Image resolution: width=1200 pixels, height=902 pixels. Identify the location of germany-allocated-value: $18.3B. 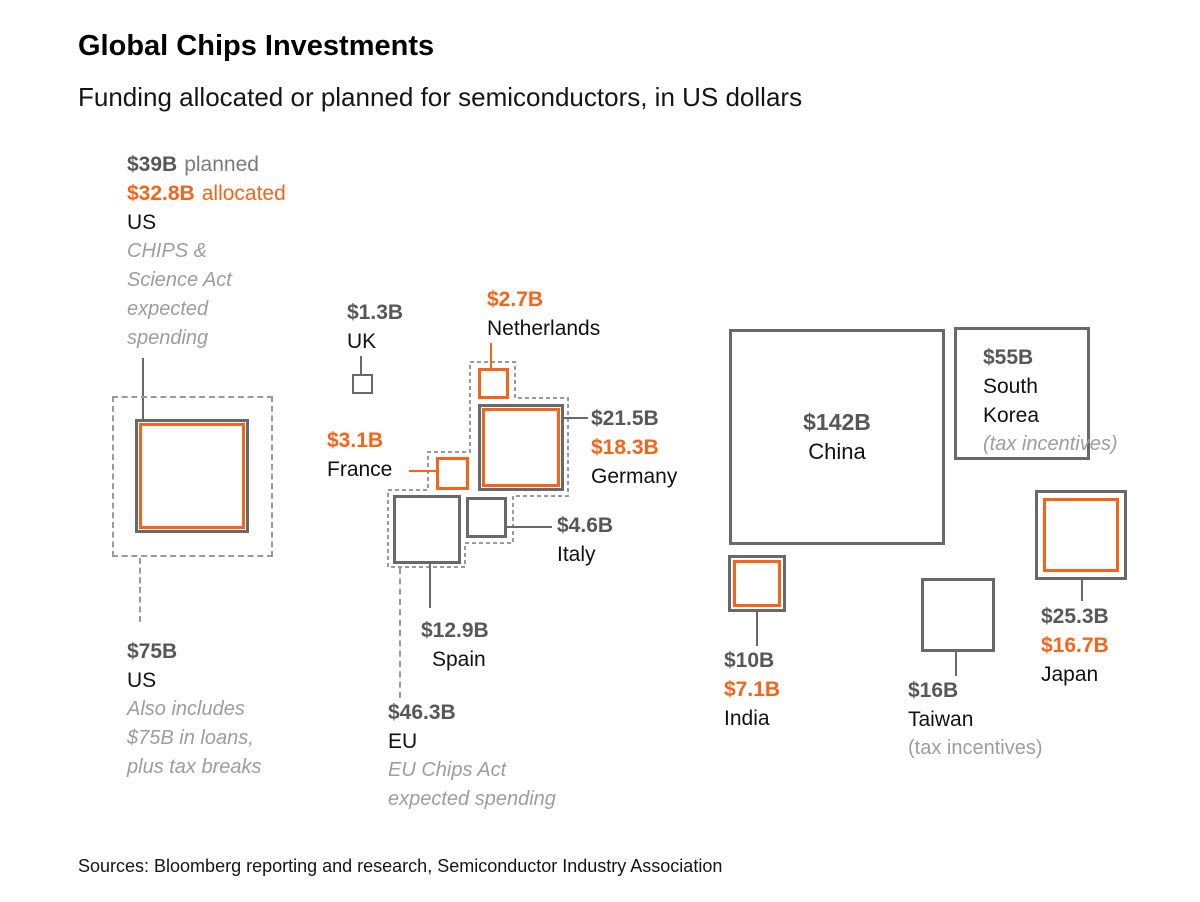
(625, 447).